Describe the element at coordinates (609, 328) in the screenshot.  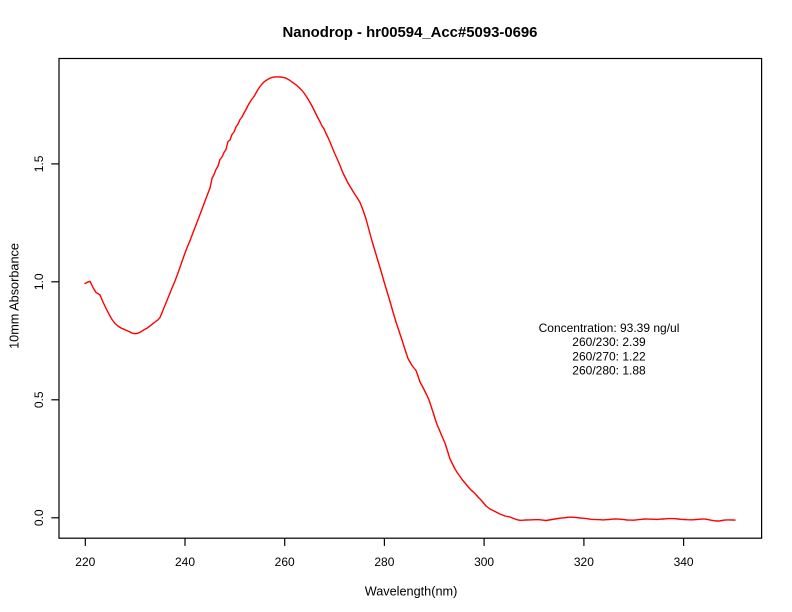
I see `svg-text: Concentration: 93.39 ng/ul` at that location.